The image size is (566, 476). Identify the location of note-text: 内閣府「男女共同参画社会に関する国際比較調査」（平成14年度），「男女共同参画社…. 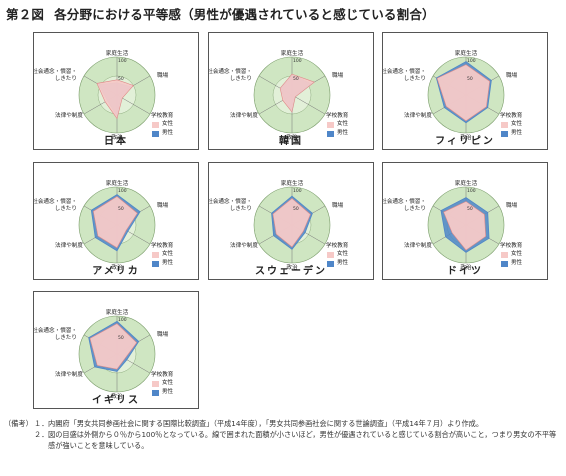
(266, 423).